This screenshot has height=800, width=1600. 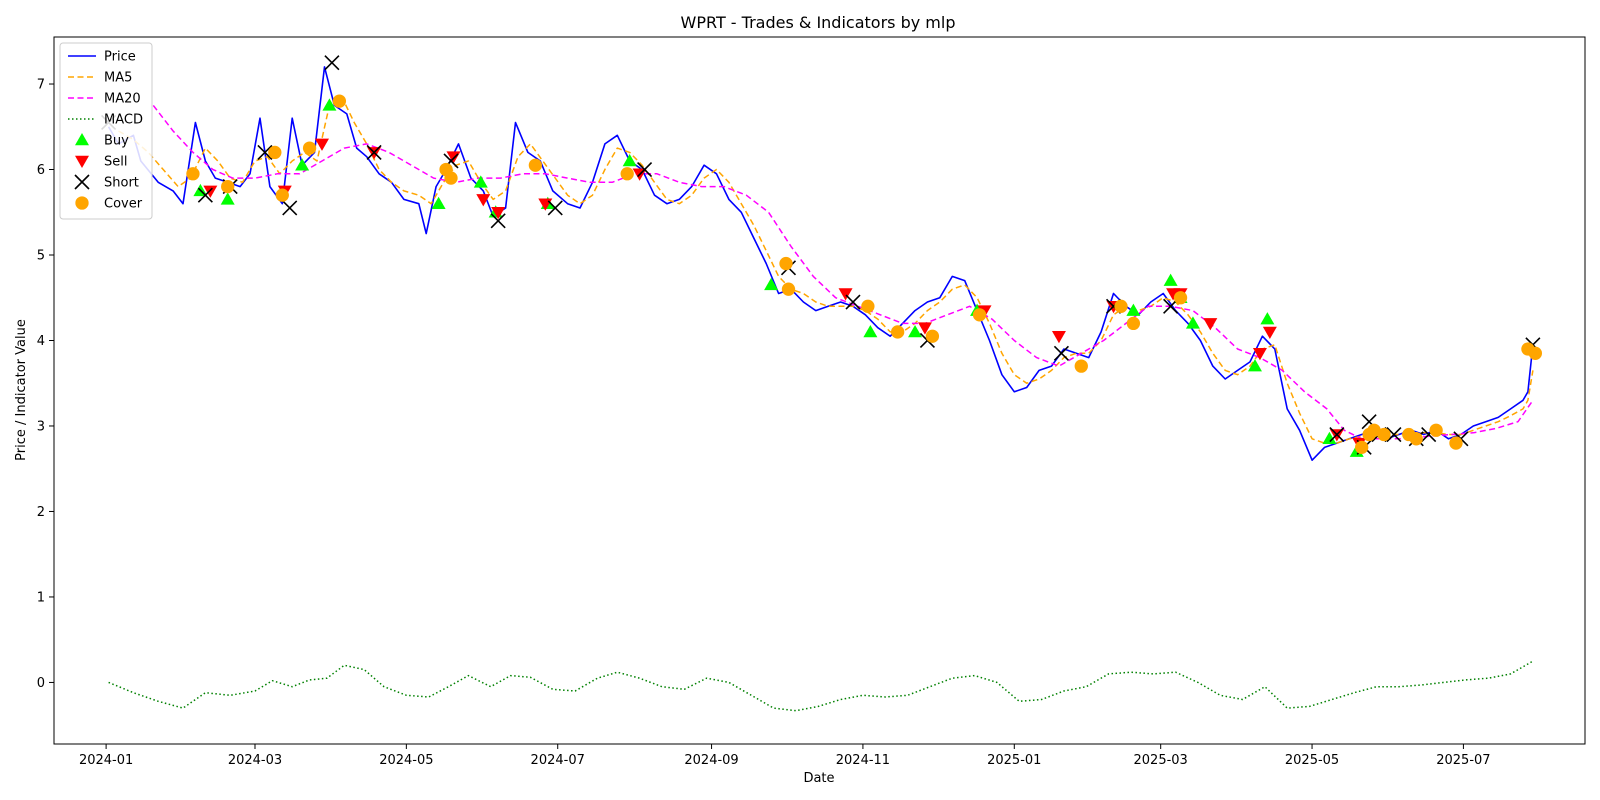 I want to click on y-tick-label: 0, so click(x=41, y=683).